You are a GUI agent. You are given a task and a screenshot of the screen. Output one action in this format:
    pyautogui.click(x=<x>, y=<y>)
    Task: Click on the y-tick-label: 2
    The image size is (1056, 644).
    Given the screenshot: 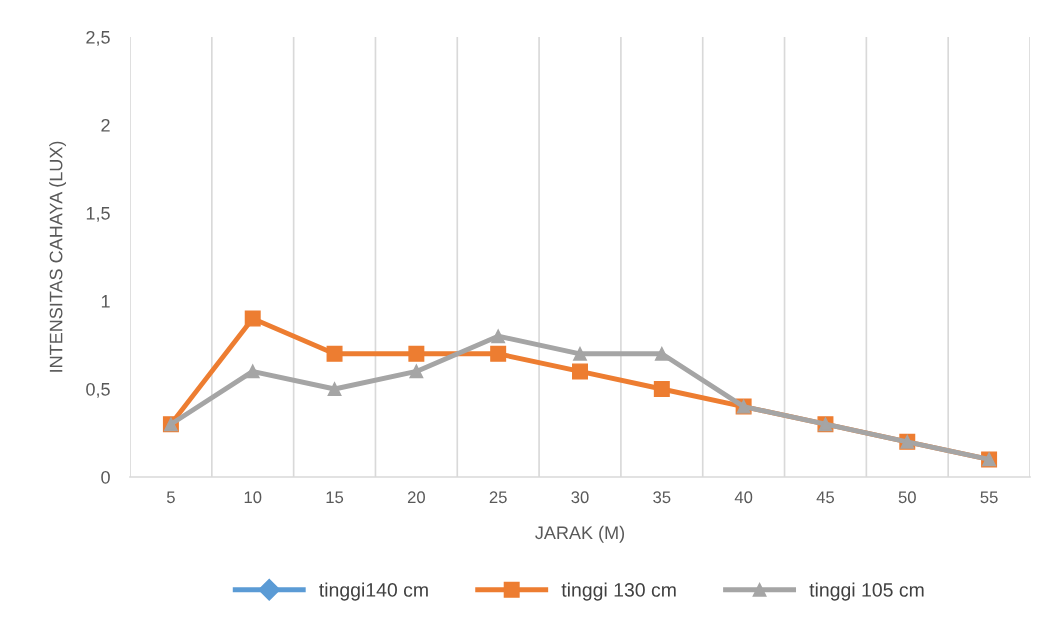 What is the action you would take?
    pyautogui.click(x=105, y=125)
    